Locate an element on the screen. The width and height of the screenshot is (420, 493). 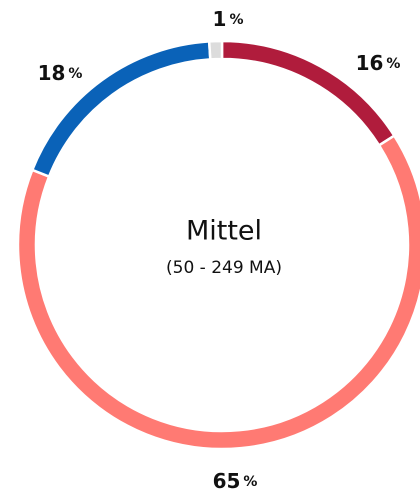
slice-label: 65% is located at coordinates (235, 481).